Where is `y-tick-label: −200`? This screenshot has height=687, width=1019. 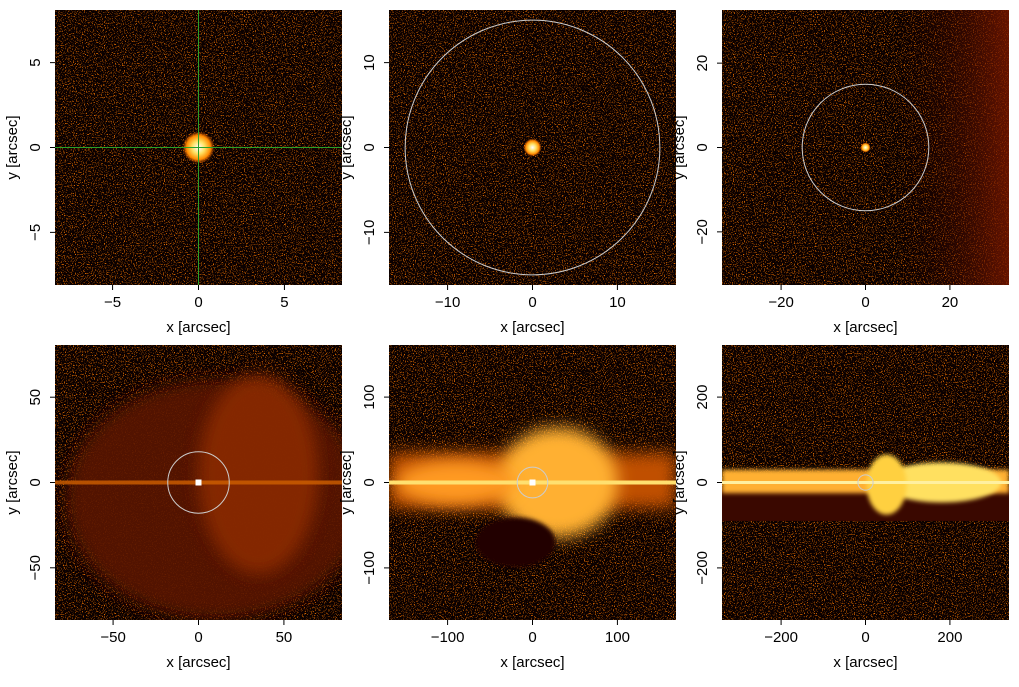 y-tick-label: −200 is located at coordinates (702, 568).